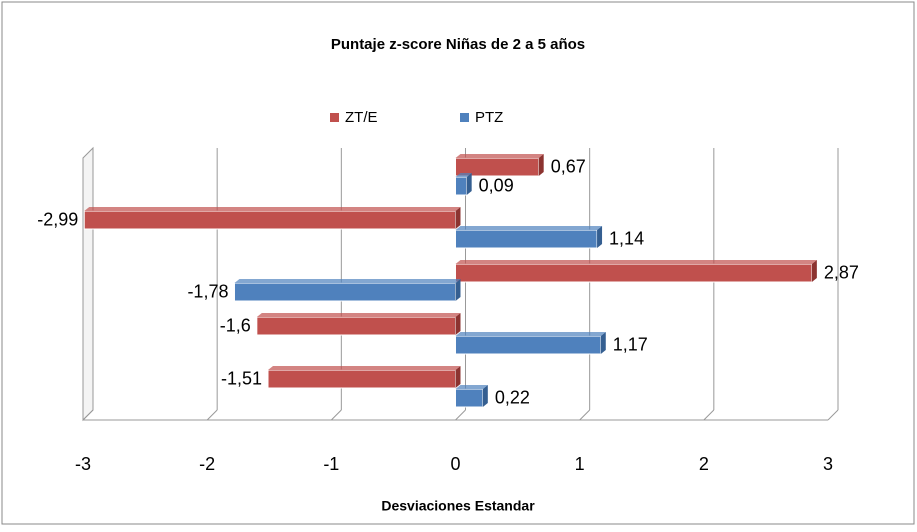  I want to click on chart-title: Puntaje z-score Niñas de 2 a 5 años, so click(458, 44).